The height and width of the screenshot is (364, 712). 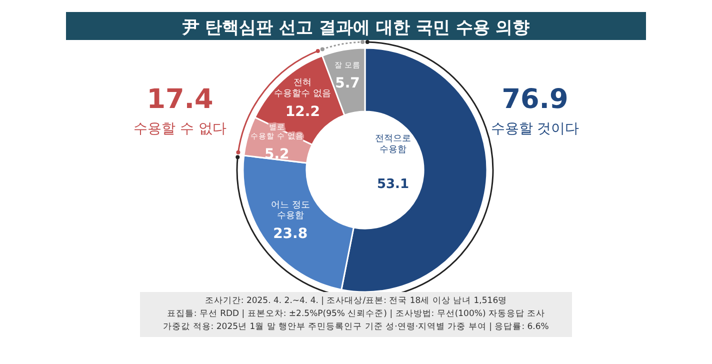 What do you see at coordinates (303, 88) in the screenshot?
I see `slice-label: 전혀 수용할수 없음` at bounding box center [303, 88].